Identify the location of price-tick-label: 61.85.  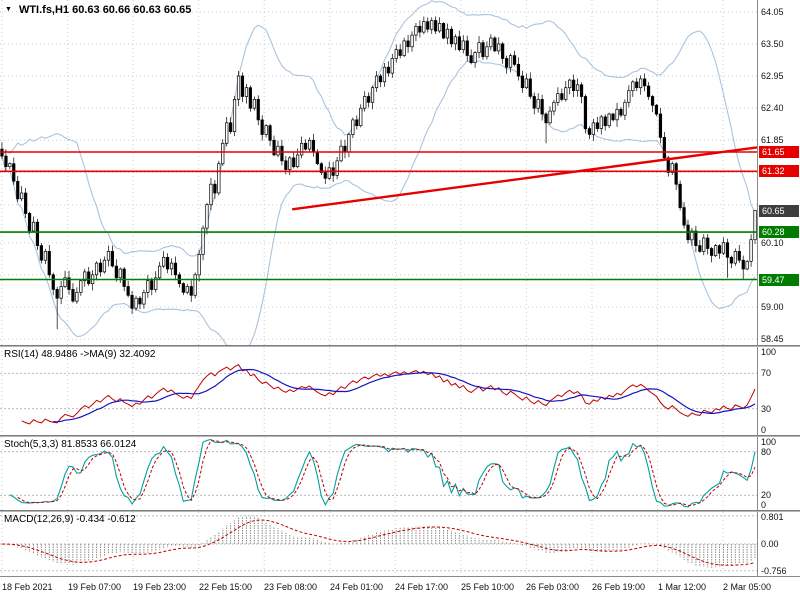
(772, 140).